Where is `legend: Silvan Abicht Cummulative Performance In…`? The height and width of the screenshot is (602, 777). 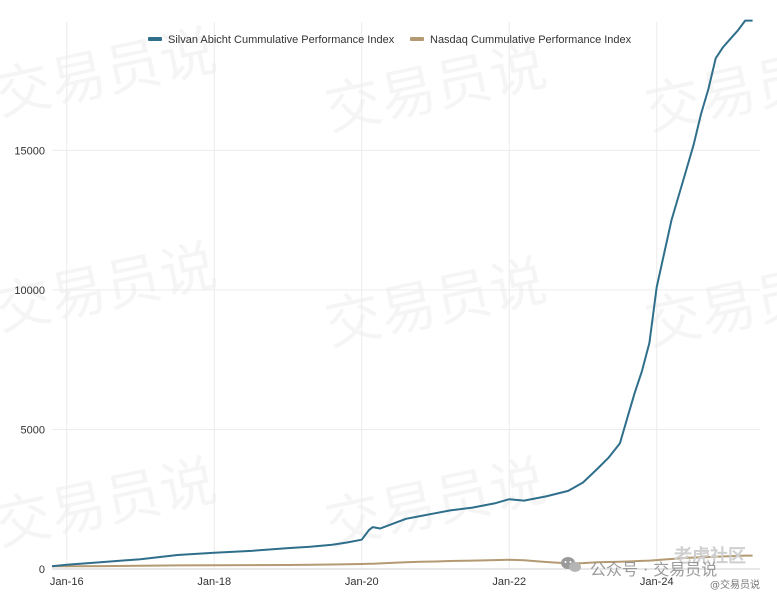
legend: Silvan Abicht Cummulative Performance In… is located at coordinates (390, 40).